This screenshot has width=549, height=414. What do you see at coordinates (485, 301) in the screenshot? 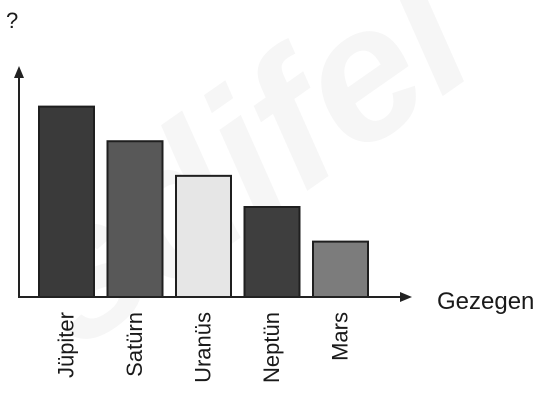
I see `x-axis-label: Gezegen` at bounding box center [485, 301].